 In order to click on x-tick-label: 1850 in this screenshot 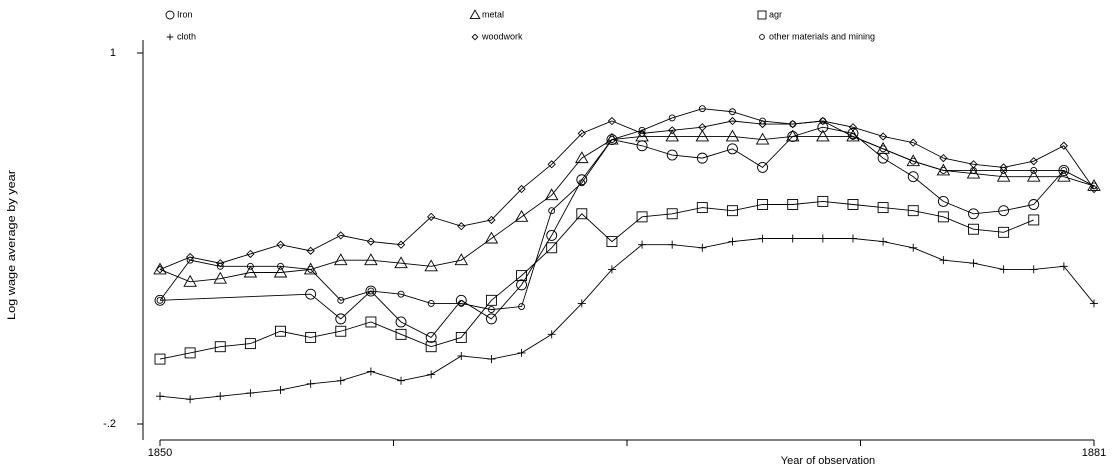, I will do `click(160, 453)`.